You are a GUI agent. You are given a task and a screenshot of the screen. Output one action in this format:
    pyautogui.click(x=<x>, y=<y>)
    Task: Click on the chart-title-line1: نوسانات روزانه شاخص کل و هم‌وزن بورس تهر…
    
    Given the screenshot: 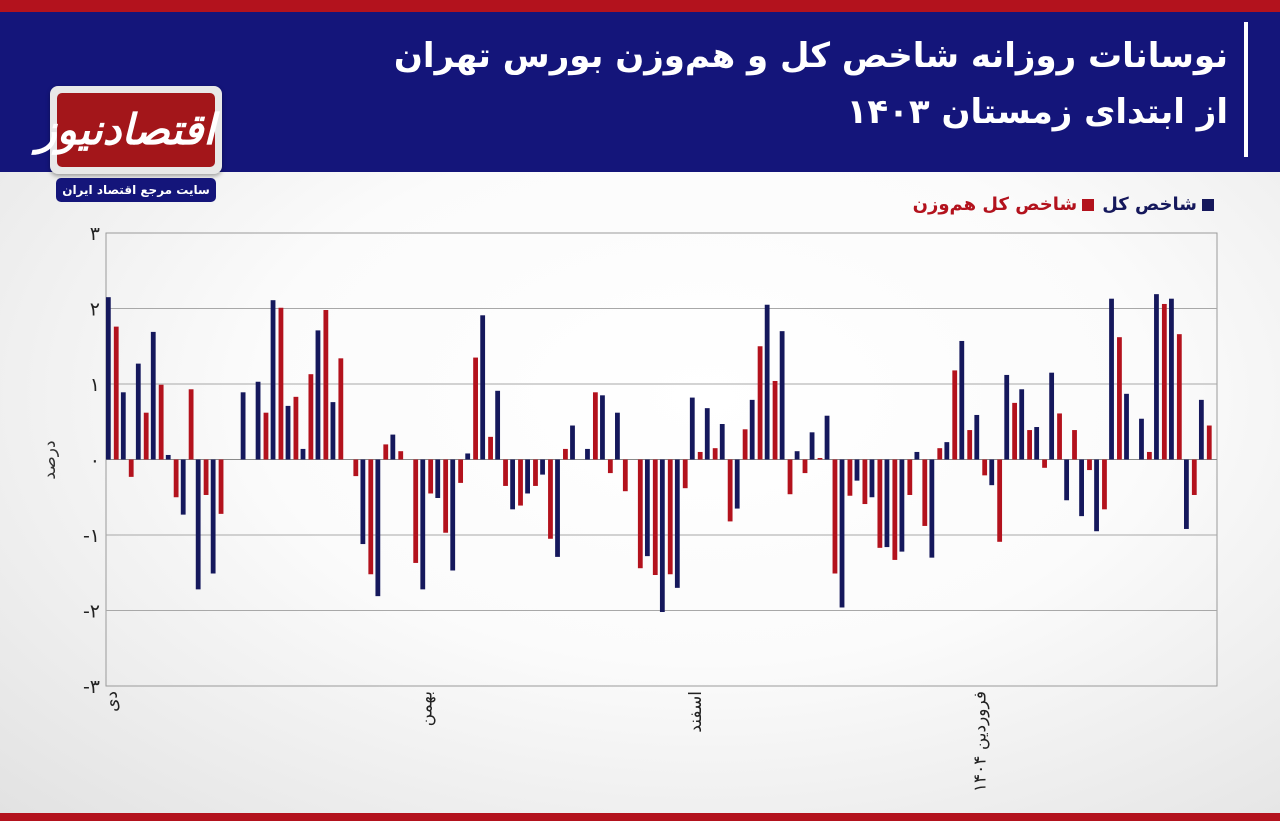 What is the action you would take?
    pyautogui.click(x=810, y=56)
    